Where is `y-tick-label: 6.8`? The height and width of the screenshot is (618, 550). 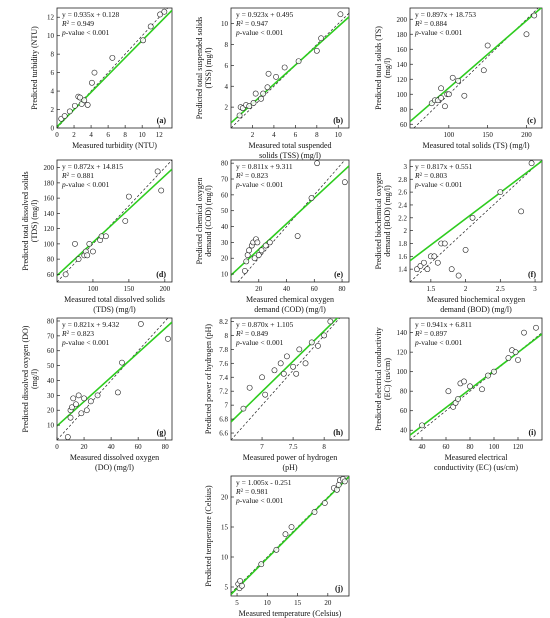 y-tick-label: 6.8 is located at coordinates (223, 420).